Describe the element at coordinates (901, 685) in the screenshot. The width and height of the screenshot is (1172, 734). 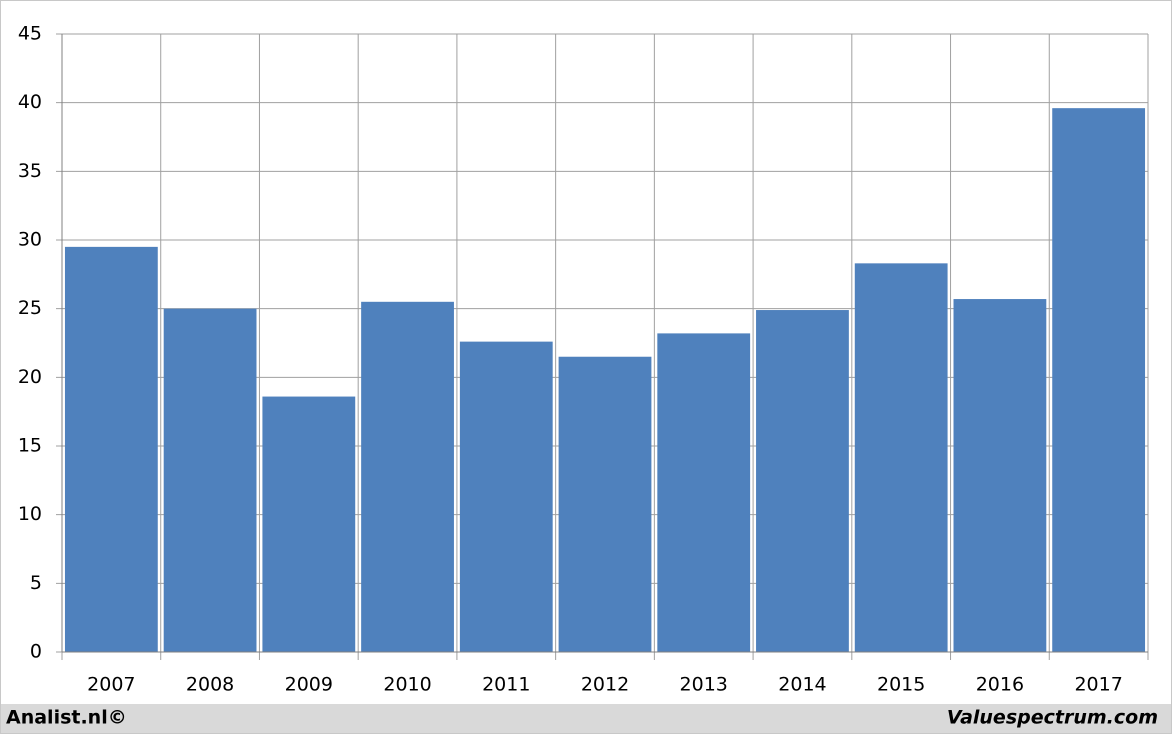
I see `x-tick-label: 2015` at that location.